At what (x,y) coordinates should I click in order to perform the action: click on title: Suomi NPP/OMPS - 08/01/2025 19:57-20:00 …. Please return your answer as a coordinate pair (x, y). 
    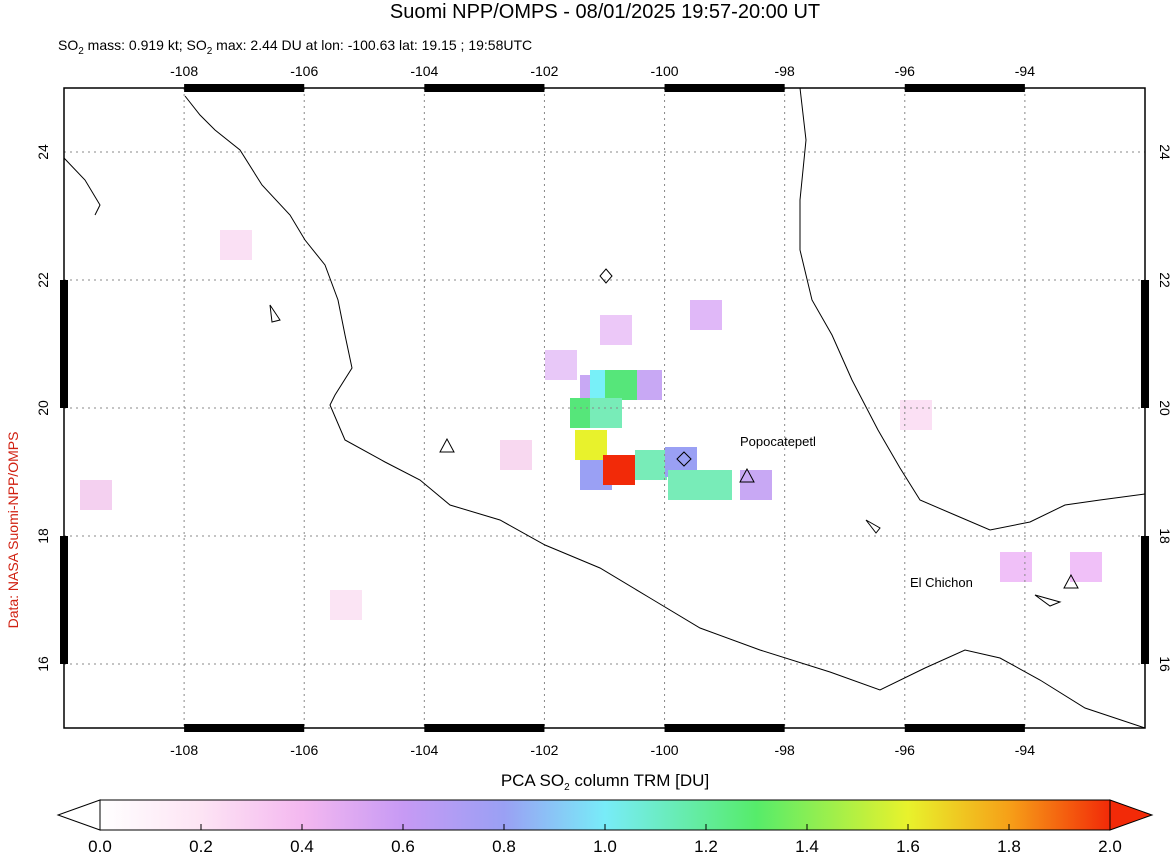
    Looking at the image, I should click on (605, 12).